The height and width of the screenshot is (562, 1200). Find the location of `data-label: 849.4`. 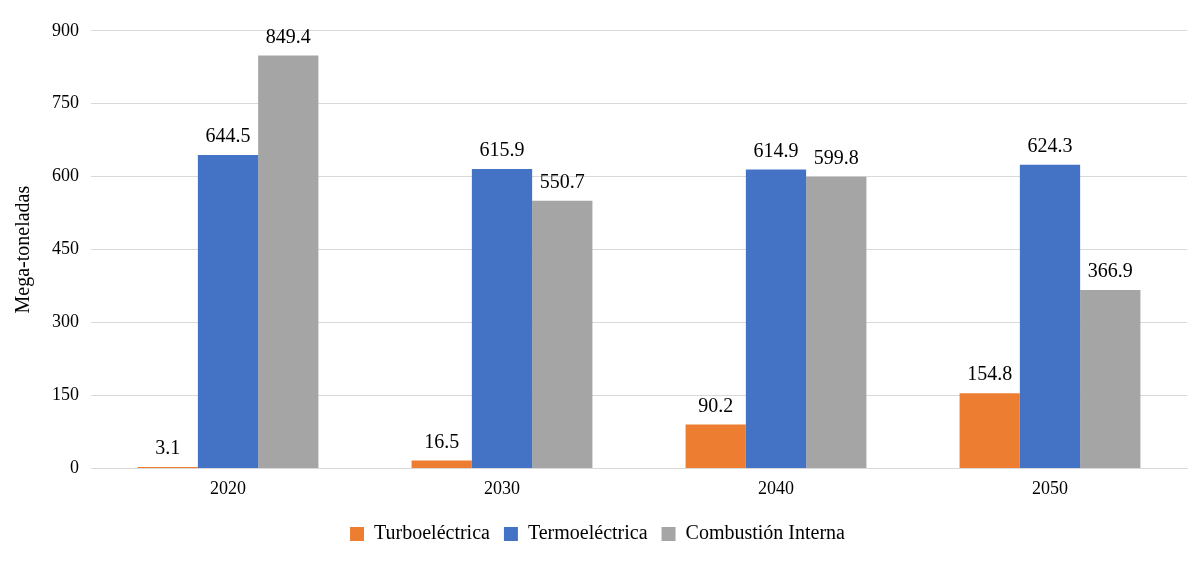

data-label: 849.4 is located at coordinates (288, 35).